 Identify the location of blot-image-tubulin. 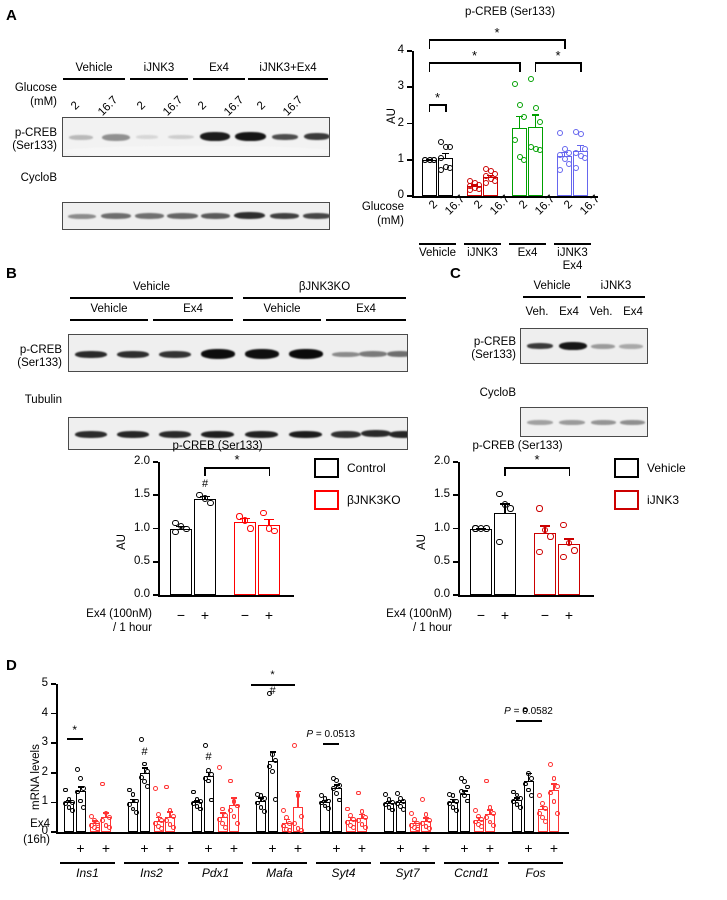
(238, 433).